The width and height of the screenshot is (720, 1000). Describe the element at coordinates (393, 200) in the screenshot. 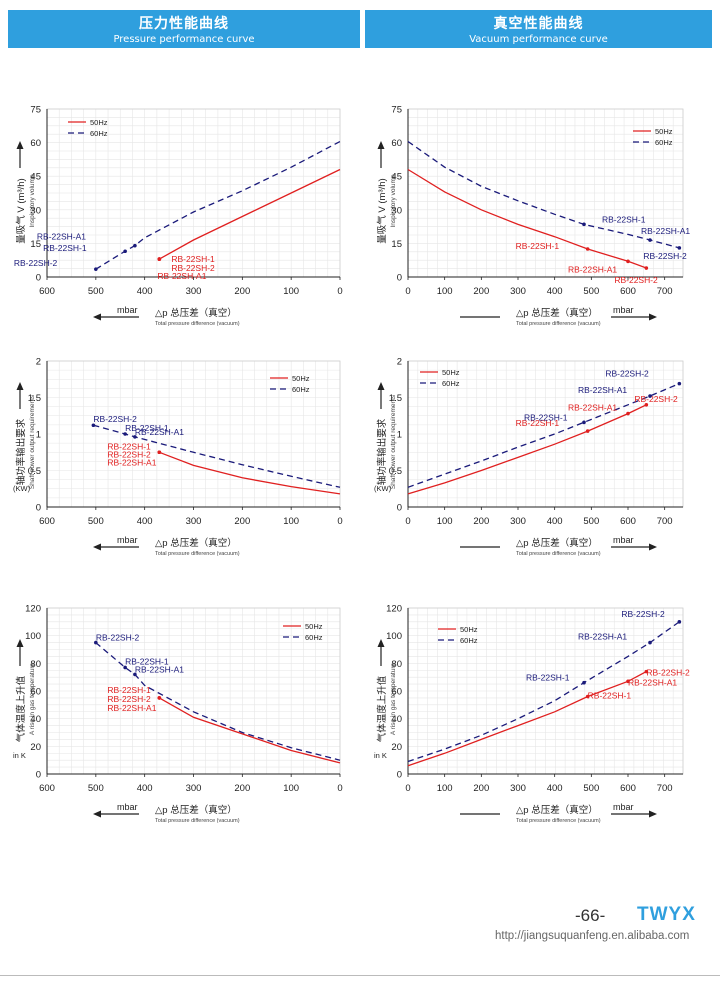

I see `y-axis-label-en: Inspiratory volume` at that location.